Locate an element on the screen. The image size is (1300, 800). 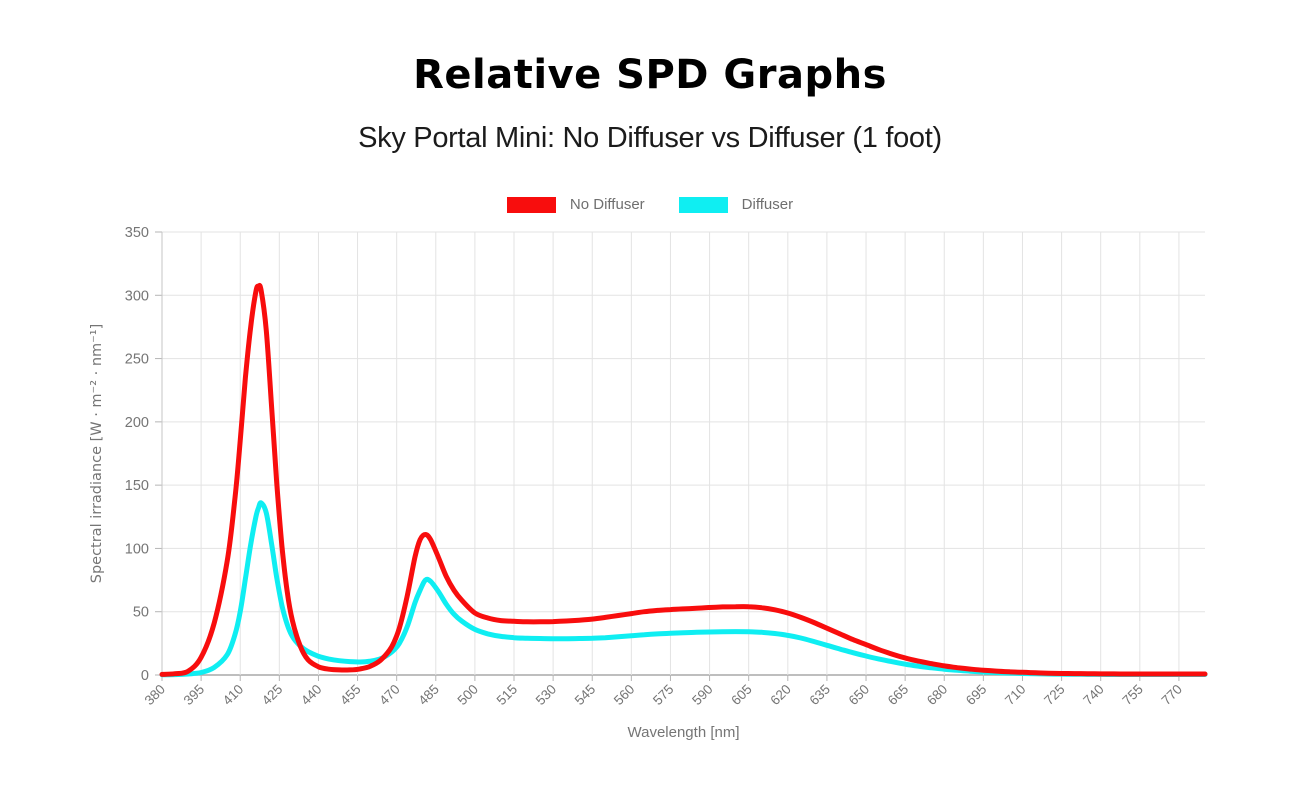
x-tick-label-500: 500 is located at coordinates (467, 695).